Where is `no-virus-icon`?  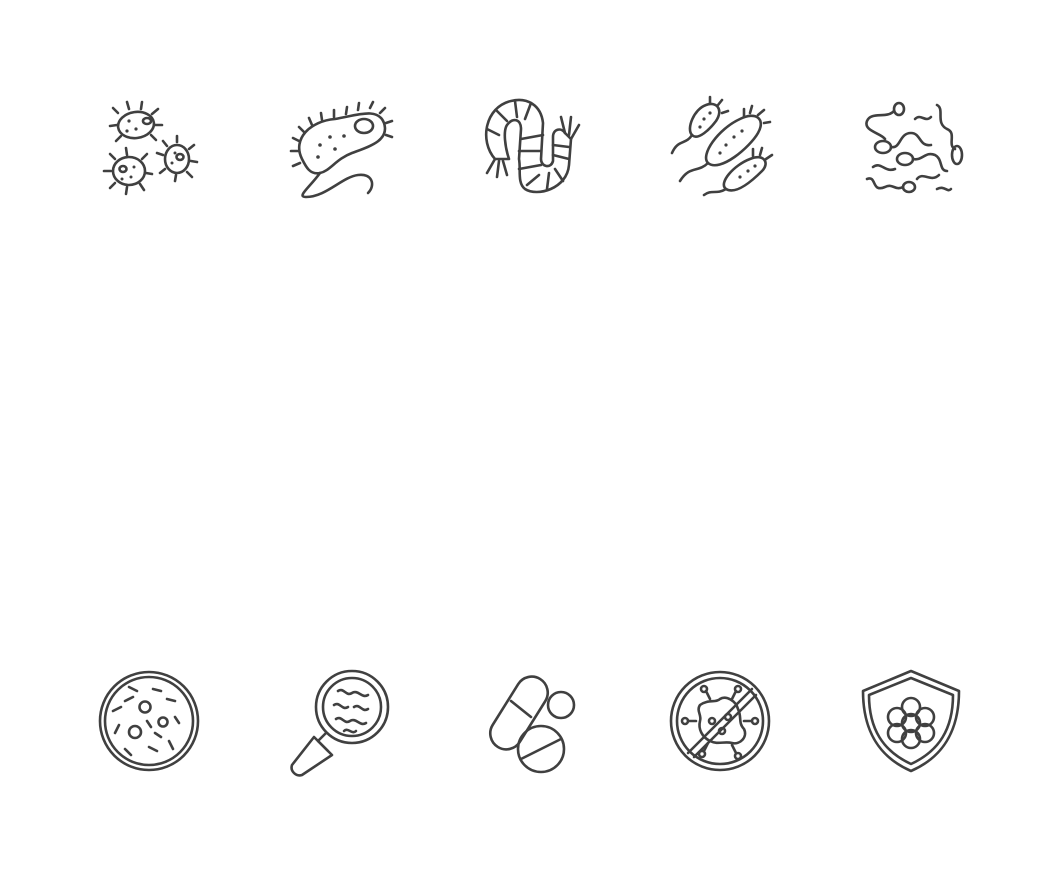 no-virus-icon is located at coordinates (720, 721).